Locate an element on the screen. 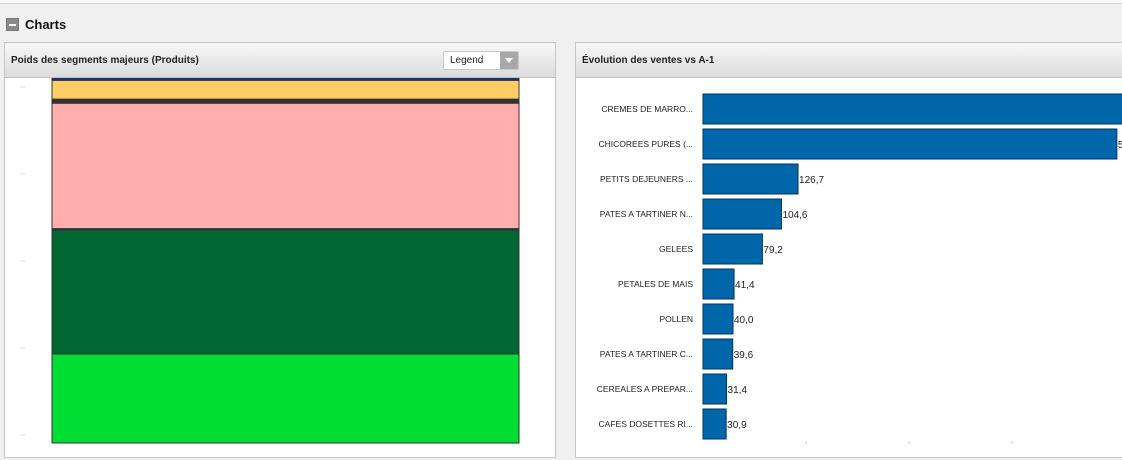 The width and height of the screenshot is (1122, 460). collapse-icon is located at coordinates (12, 24).